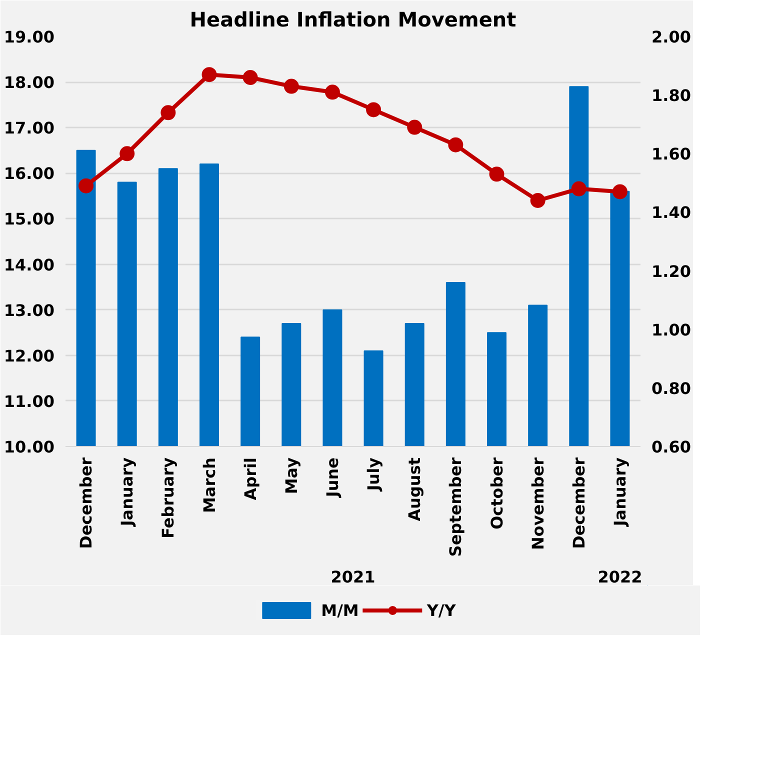 Image resolution: width=767 pixels, height=759 pixels. I want to click on x-tick-label: September, so click(456, 507).